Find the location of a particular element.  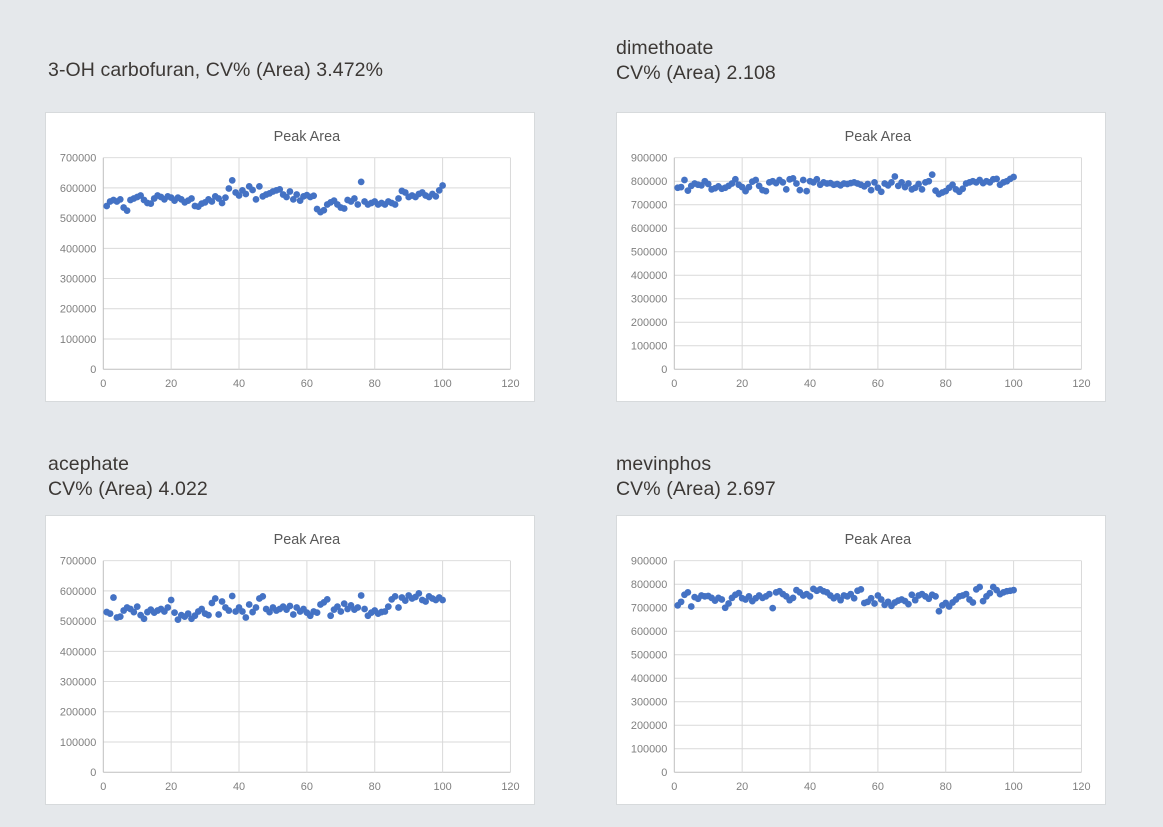

chart-caption-dimethoate: dimethoate CV% (Area) 2.108 is located at coordinates (696, 61).